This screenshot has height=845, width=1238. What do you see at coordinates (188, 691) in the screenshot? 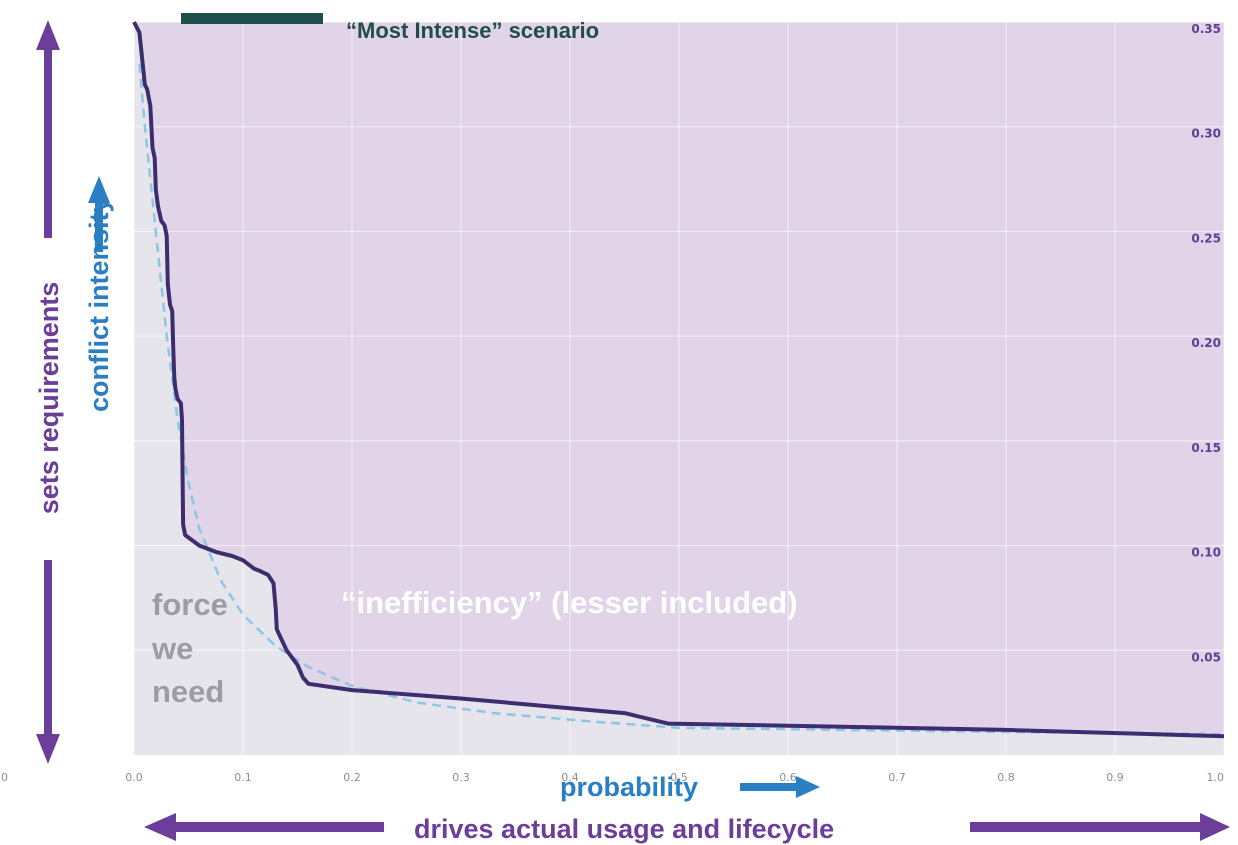
I see `force-annotation-line-3: need` at bounding box center [188, 691].